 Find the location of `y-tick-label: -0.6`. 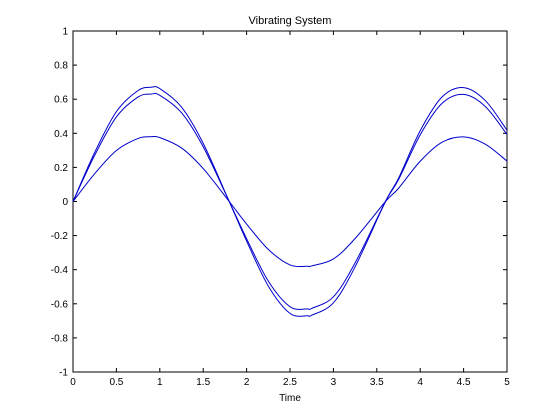

y-tick-label: -0.6 is located at coordinates (60, 304).